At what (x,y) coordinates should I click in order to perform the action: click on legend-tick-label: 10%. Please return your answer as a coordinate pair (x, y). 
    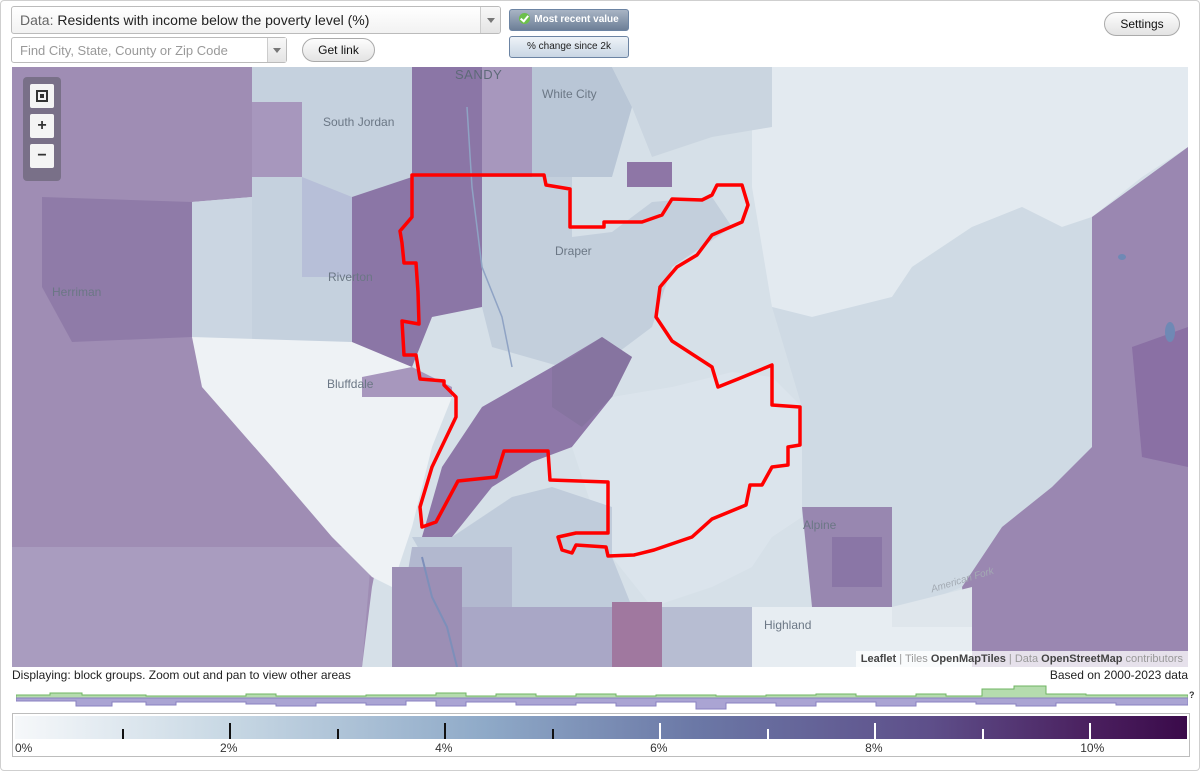
    Looking at the image, I should click on (1092, 748).